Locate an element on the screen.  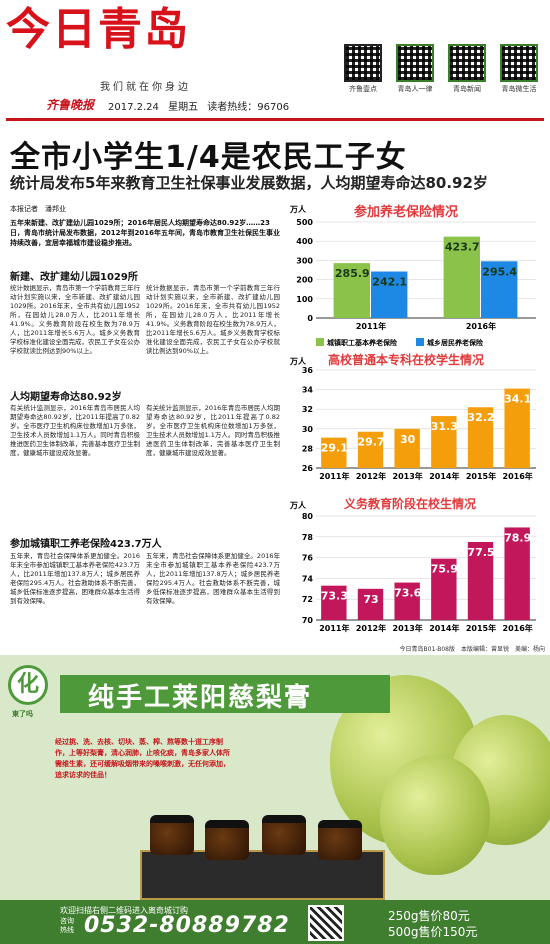
qr-code-label: 齐鲁壹点 is located at coordinates (363, 89).